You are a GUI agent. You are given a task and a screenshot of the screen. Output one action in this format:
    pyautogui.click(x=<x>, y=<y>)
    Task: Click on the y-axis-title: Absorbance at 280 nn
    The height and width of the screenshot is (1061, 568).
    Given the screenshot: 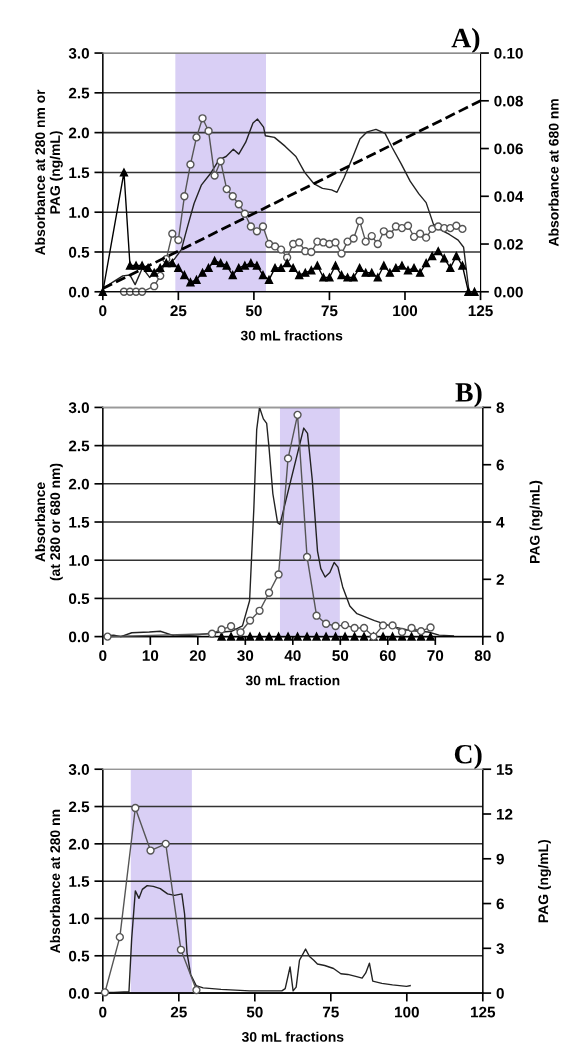 What is the action you would take?
    pyautogui.click(x=55, y=881)
    